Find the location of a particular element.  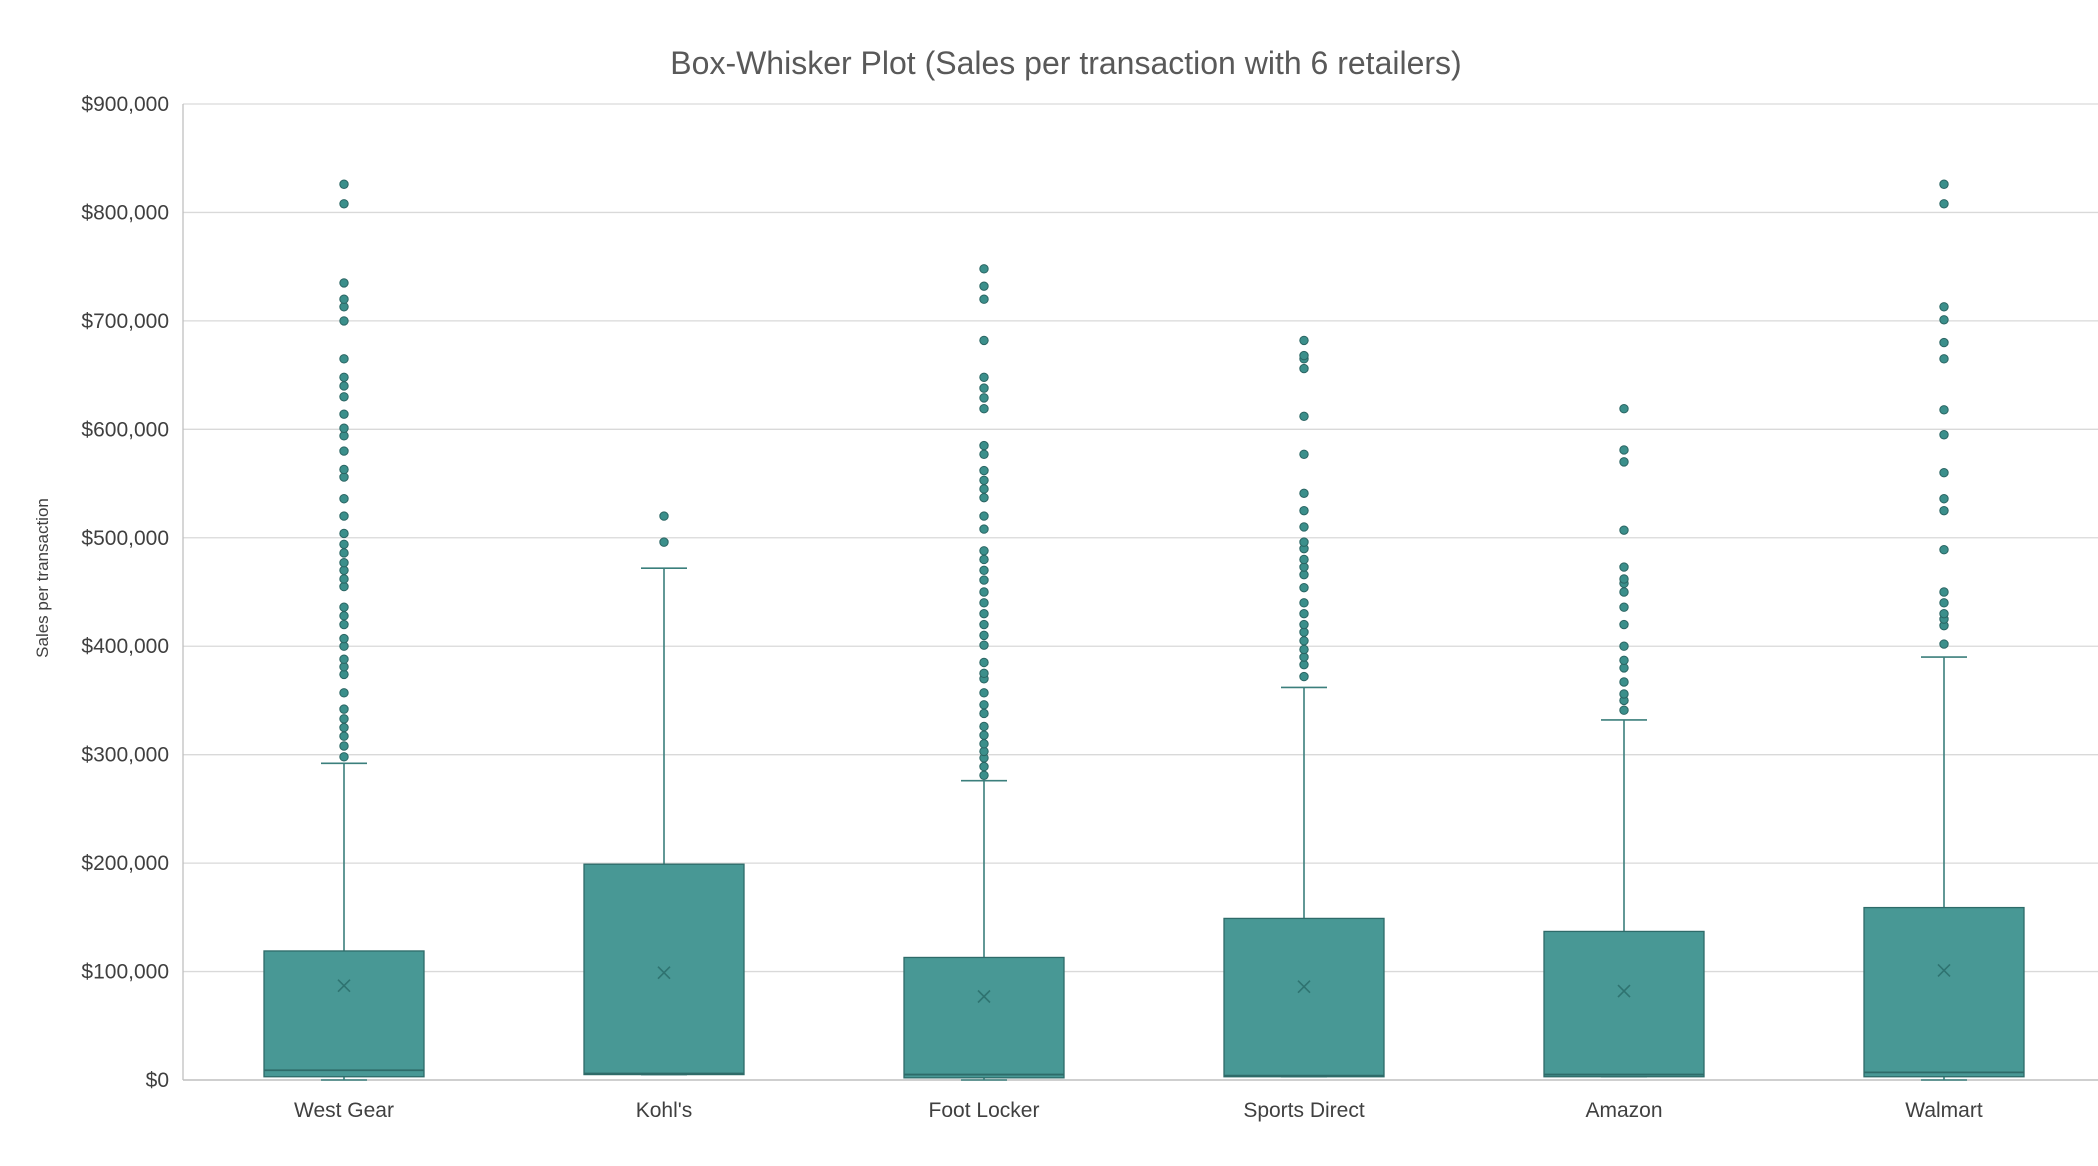

y-tick-label: $300,000 is located at coordinates (125, 755).